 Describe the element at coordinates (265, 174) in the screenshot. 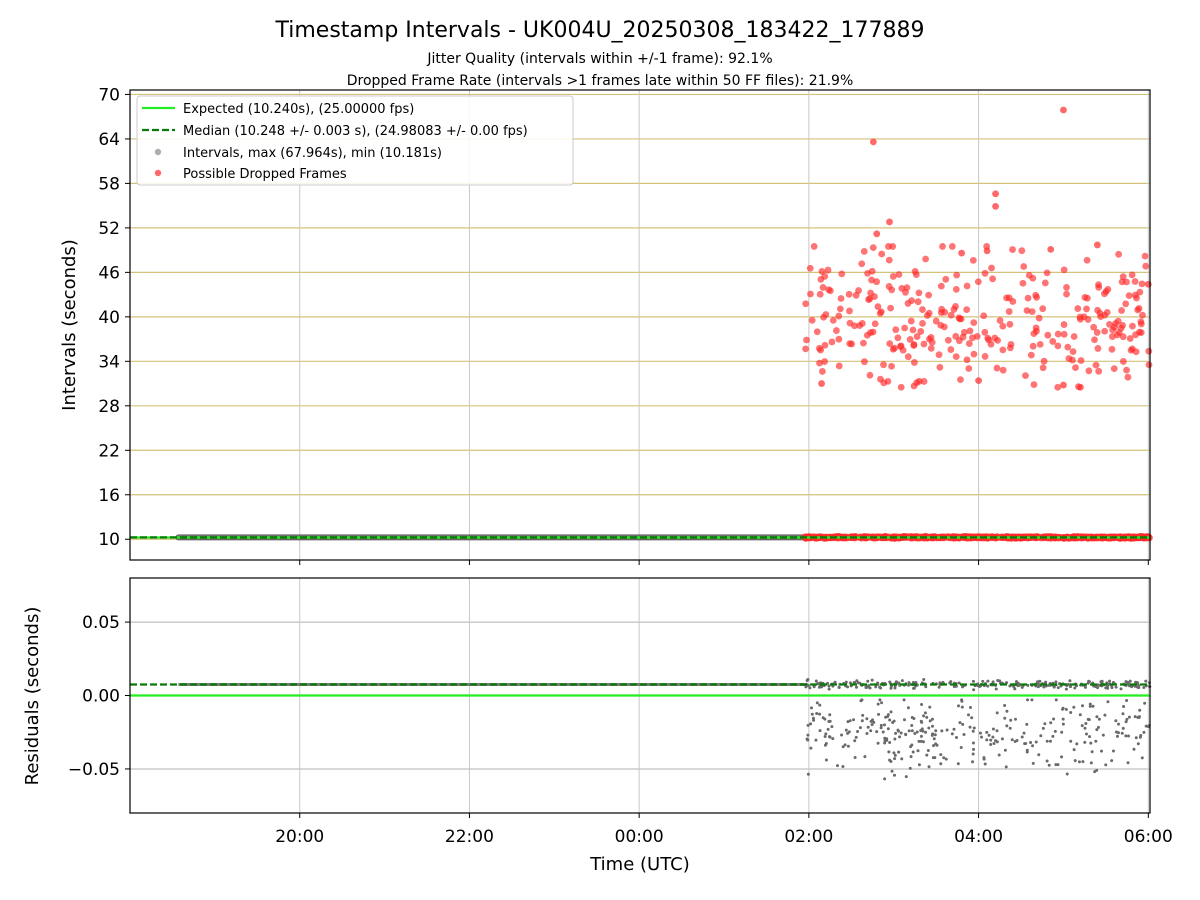

I see `legend-dropped-label: Possible Dropped Frames` at that location.